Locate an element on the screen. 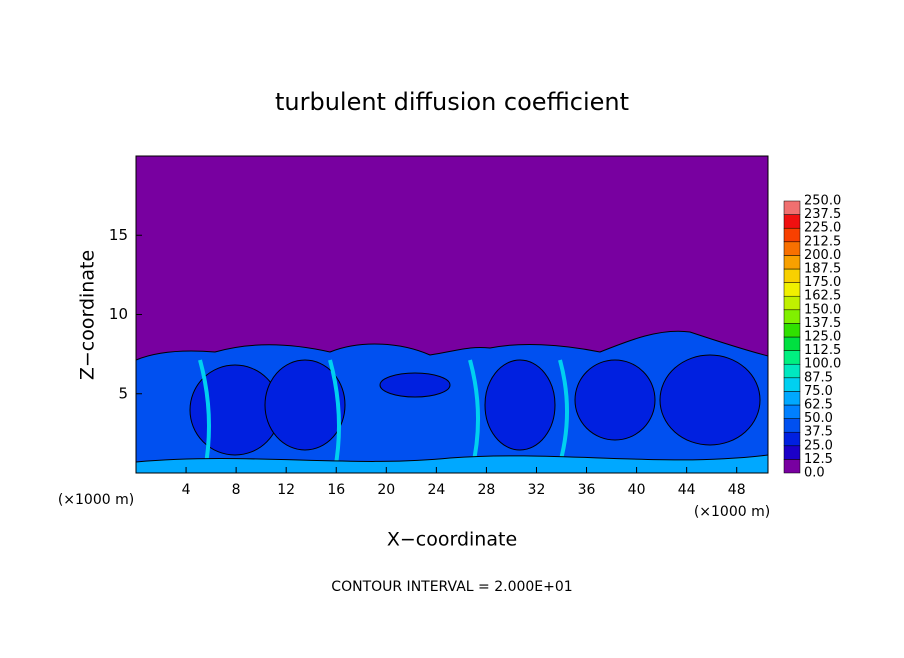 The height and width of the screenshot is (658, 904). x-tick-label: 12 is located at coordinates (286, 490).